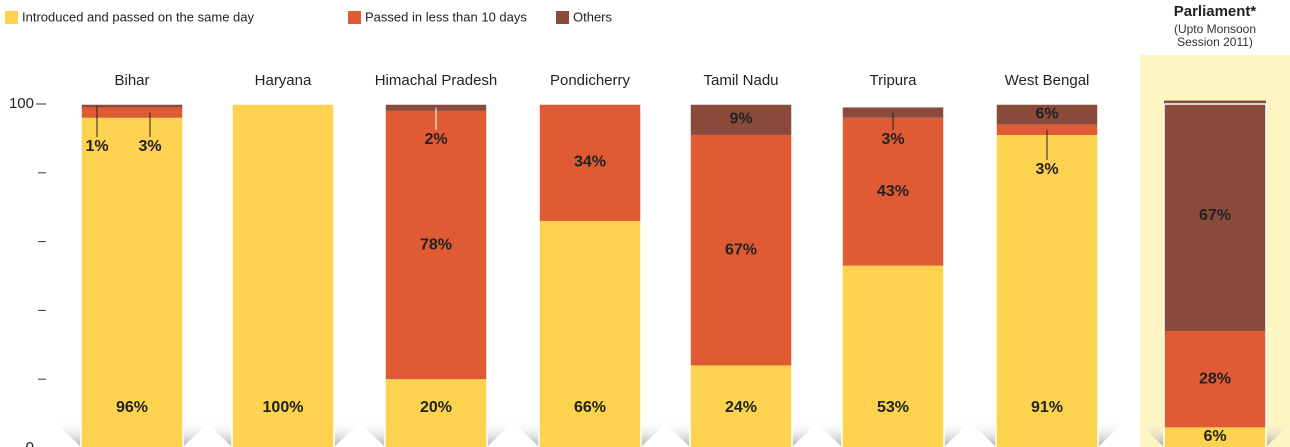 The height and width of the screenshot is (447, 1290). I want to click on value-label: 28%, so click(1215, 378).